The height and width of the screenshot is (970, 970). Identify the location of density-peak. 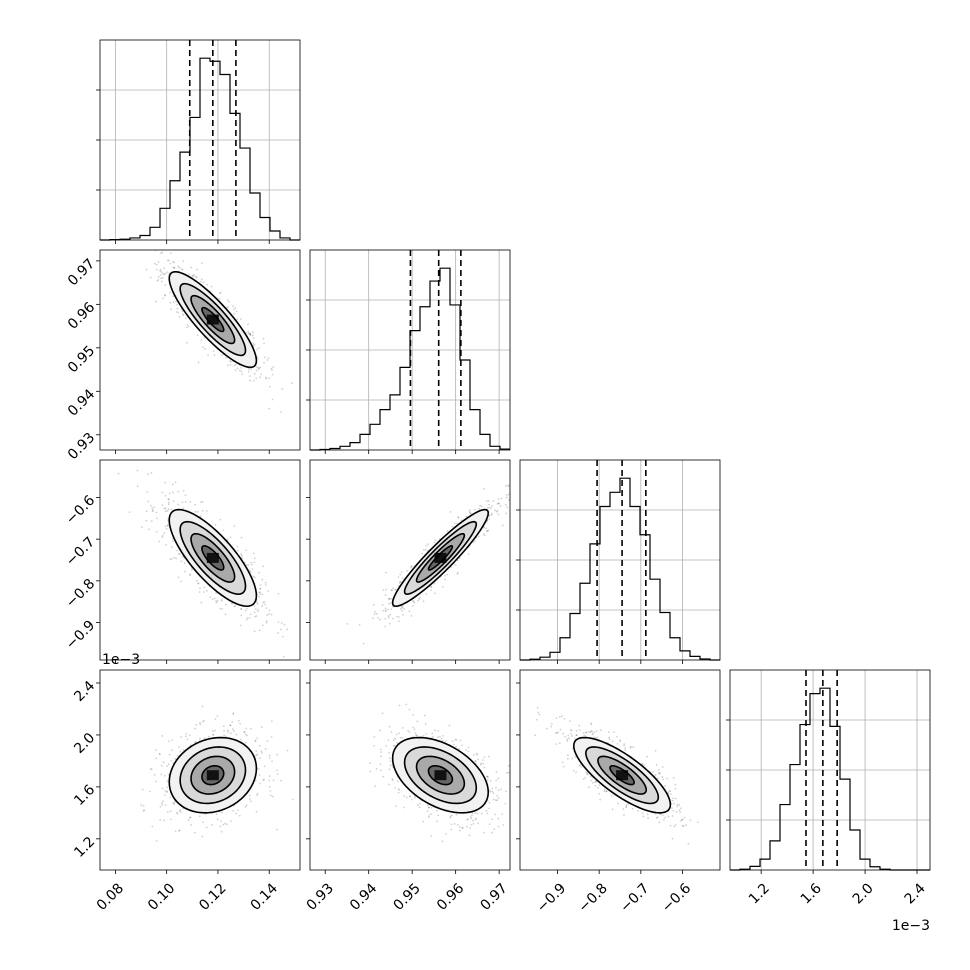
(212, 557).